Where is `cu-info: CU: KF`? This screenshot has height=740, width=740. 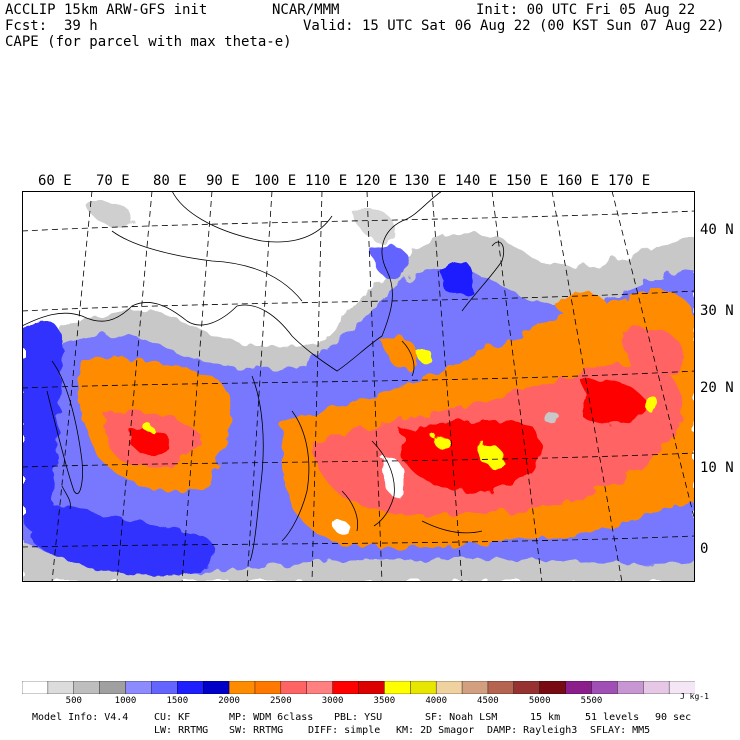 cu-info: CU: KF is located at coordinates (172, 717).